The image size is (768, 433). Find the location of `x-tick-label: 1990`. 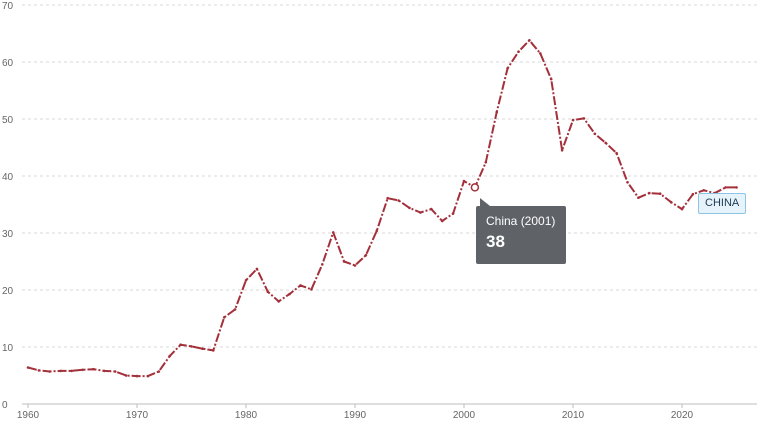

x-tick-label: 1990 is located at coordinates (355, 415).